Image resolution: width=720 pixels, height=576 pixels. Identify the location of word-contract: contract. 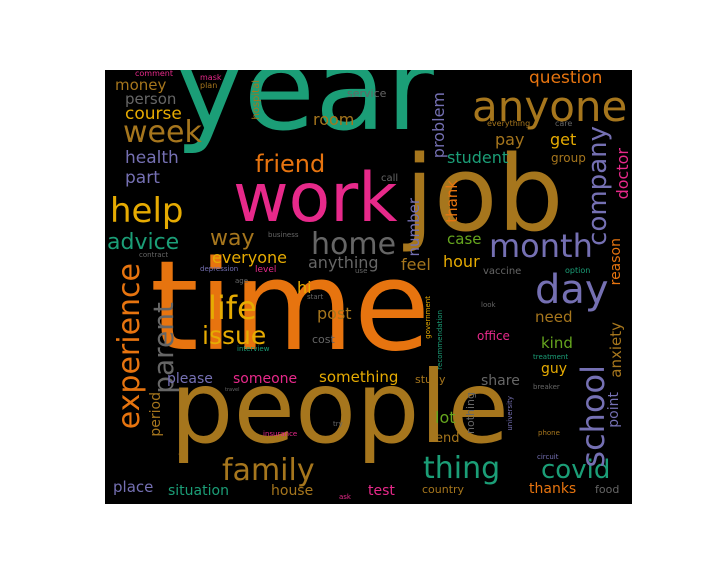
(154, 255).